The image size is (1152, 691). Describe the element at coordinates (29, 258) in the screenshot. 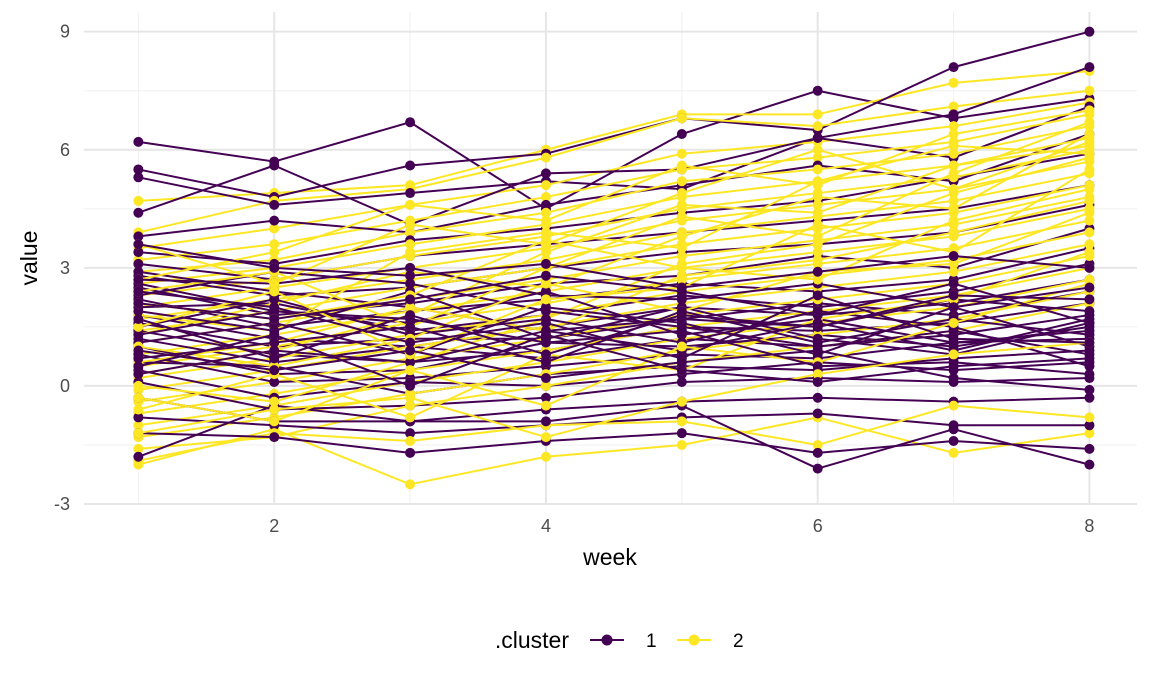

I see `y-axis-title: value` at that location.